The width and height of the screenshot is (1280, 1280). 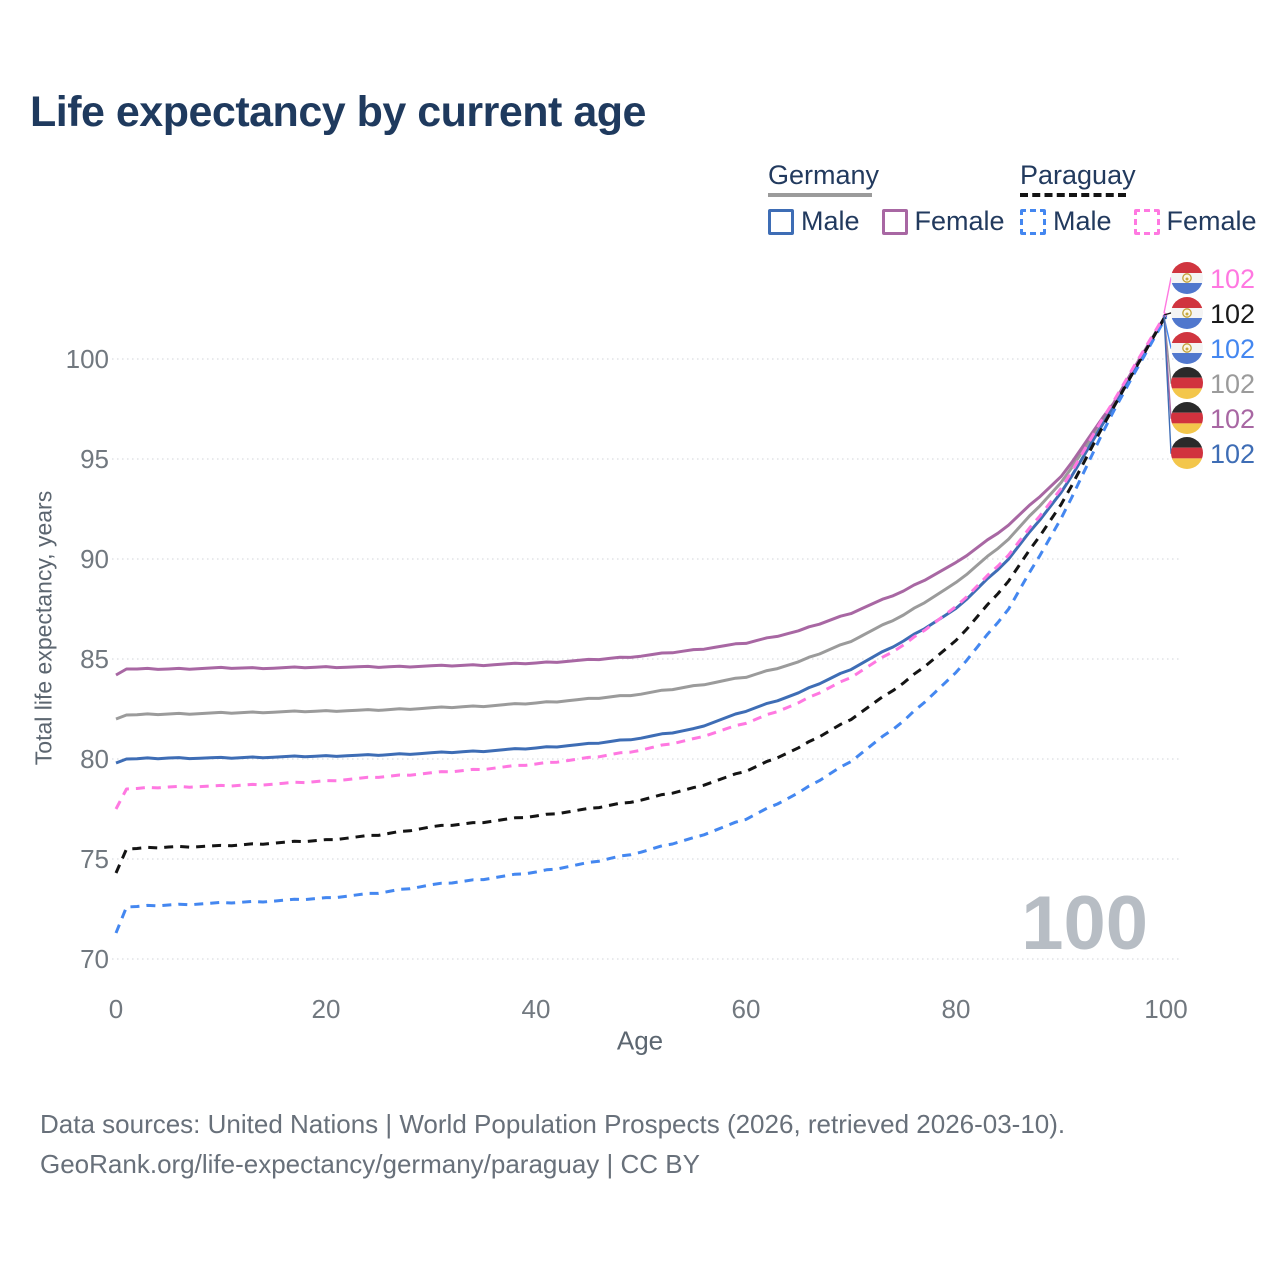 What do you see at coordinates (1084, 923) in the screenshot?
I see `age-watermark: 100` at bounding box center [1084, 923].